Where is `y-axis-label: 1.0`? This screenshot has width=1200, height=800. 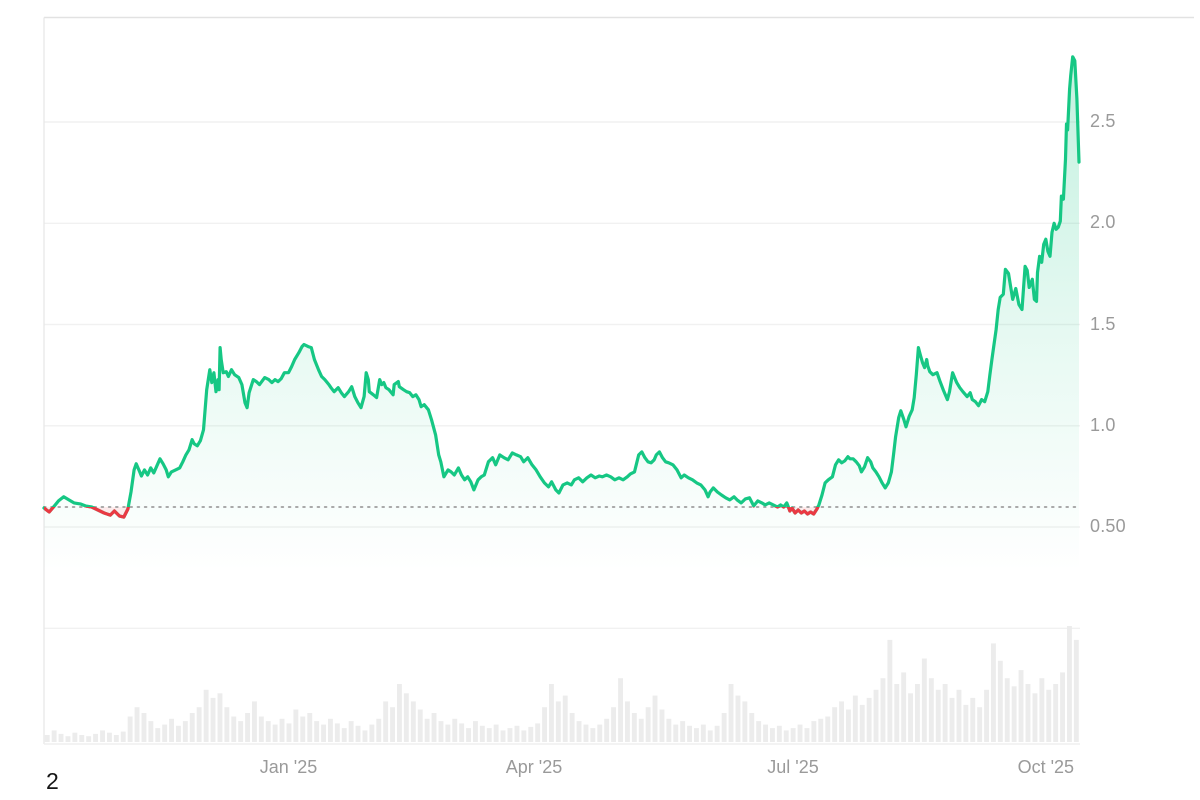 y-axis-label: 1.0 is located at coordinates (1103, 424).